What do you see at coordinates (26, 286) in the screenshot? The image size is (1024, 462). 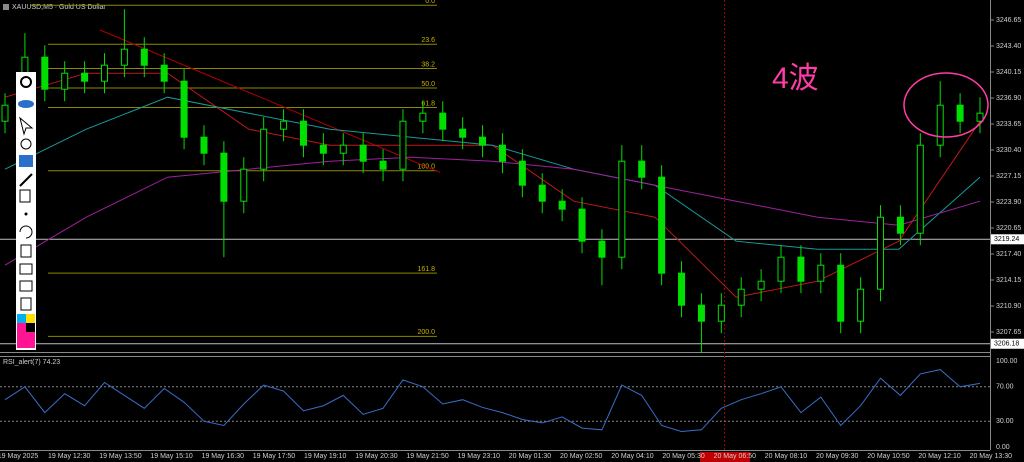 I see `screenshot-tool` at bounding box center [26, 286].